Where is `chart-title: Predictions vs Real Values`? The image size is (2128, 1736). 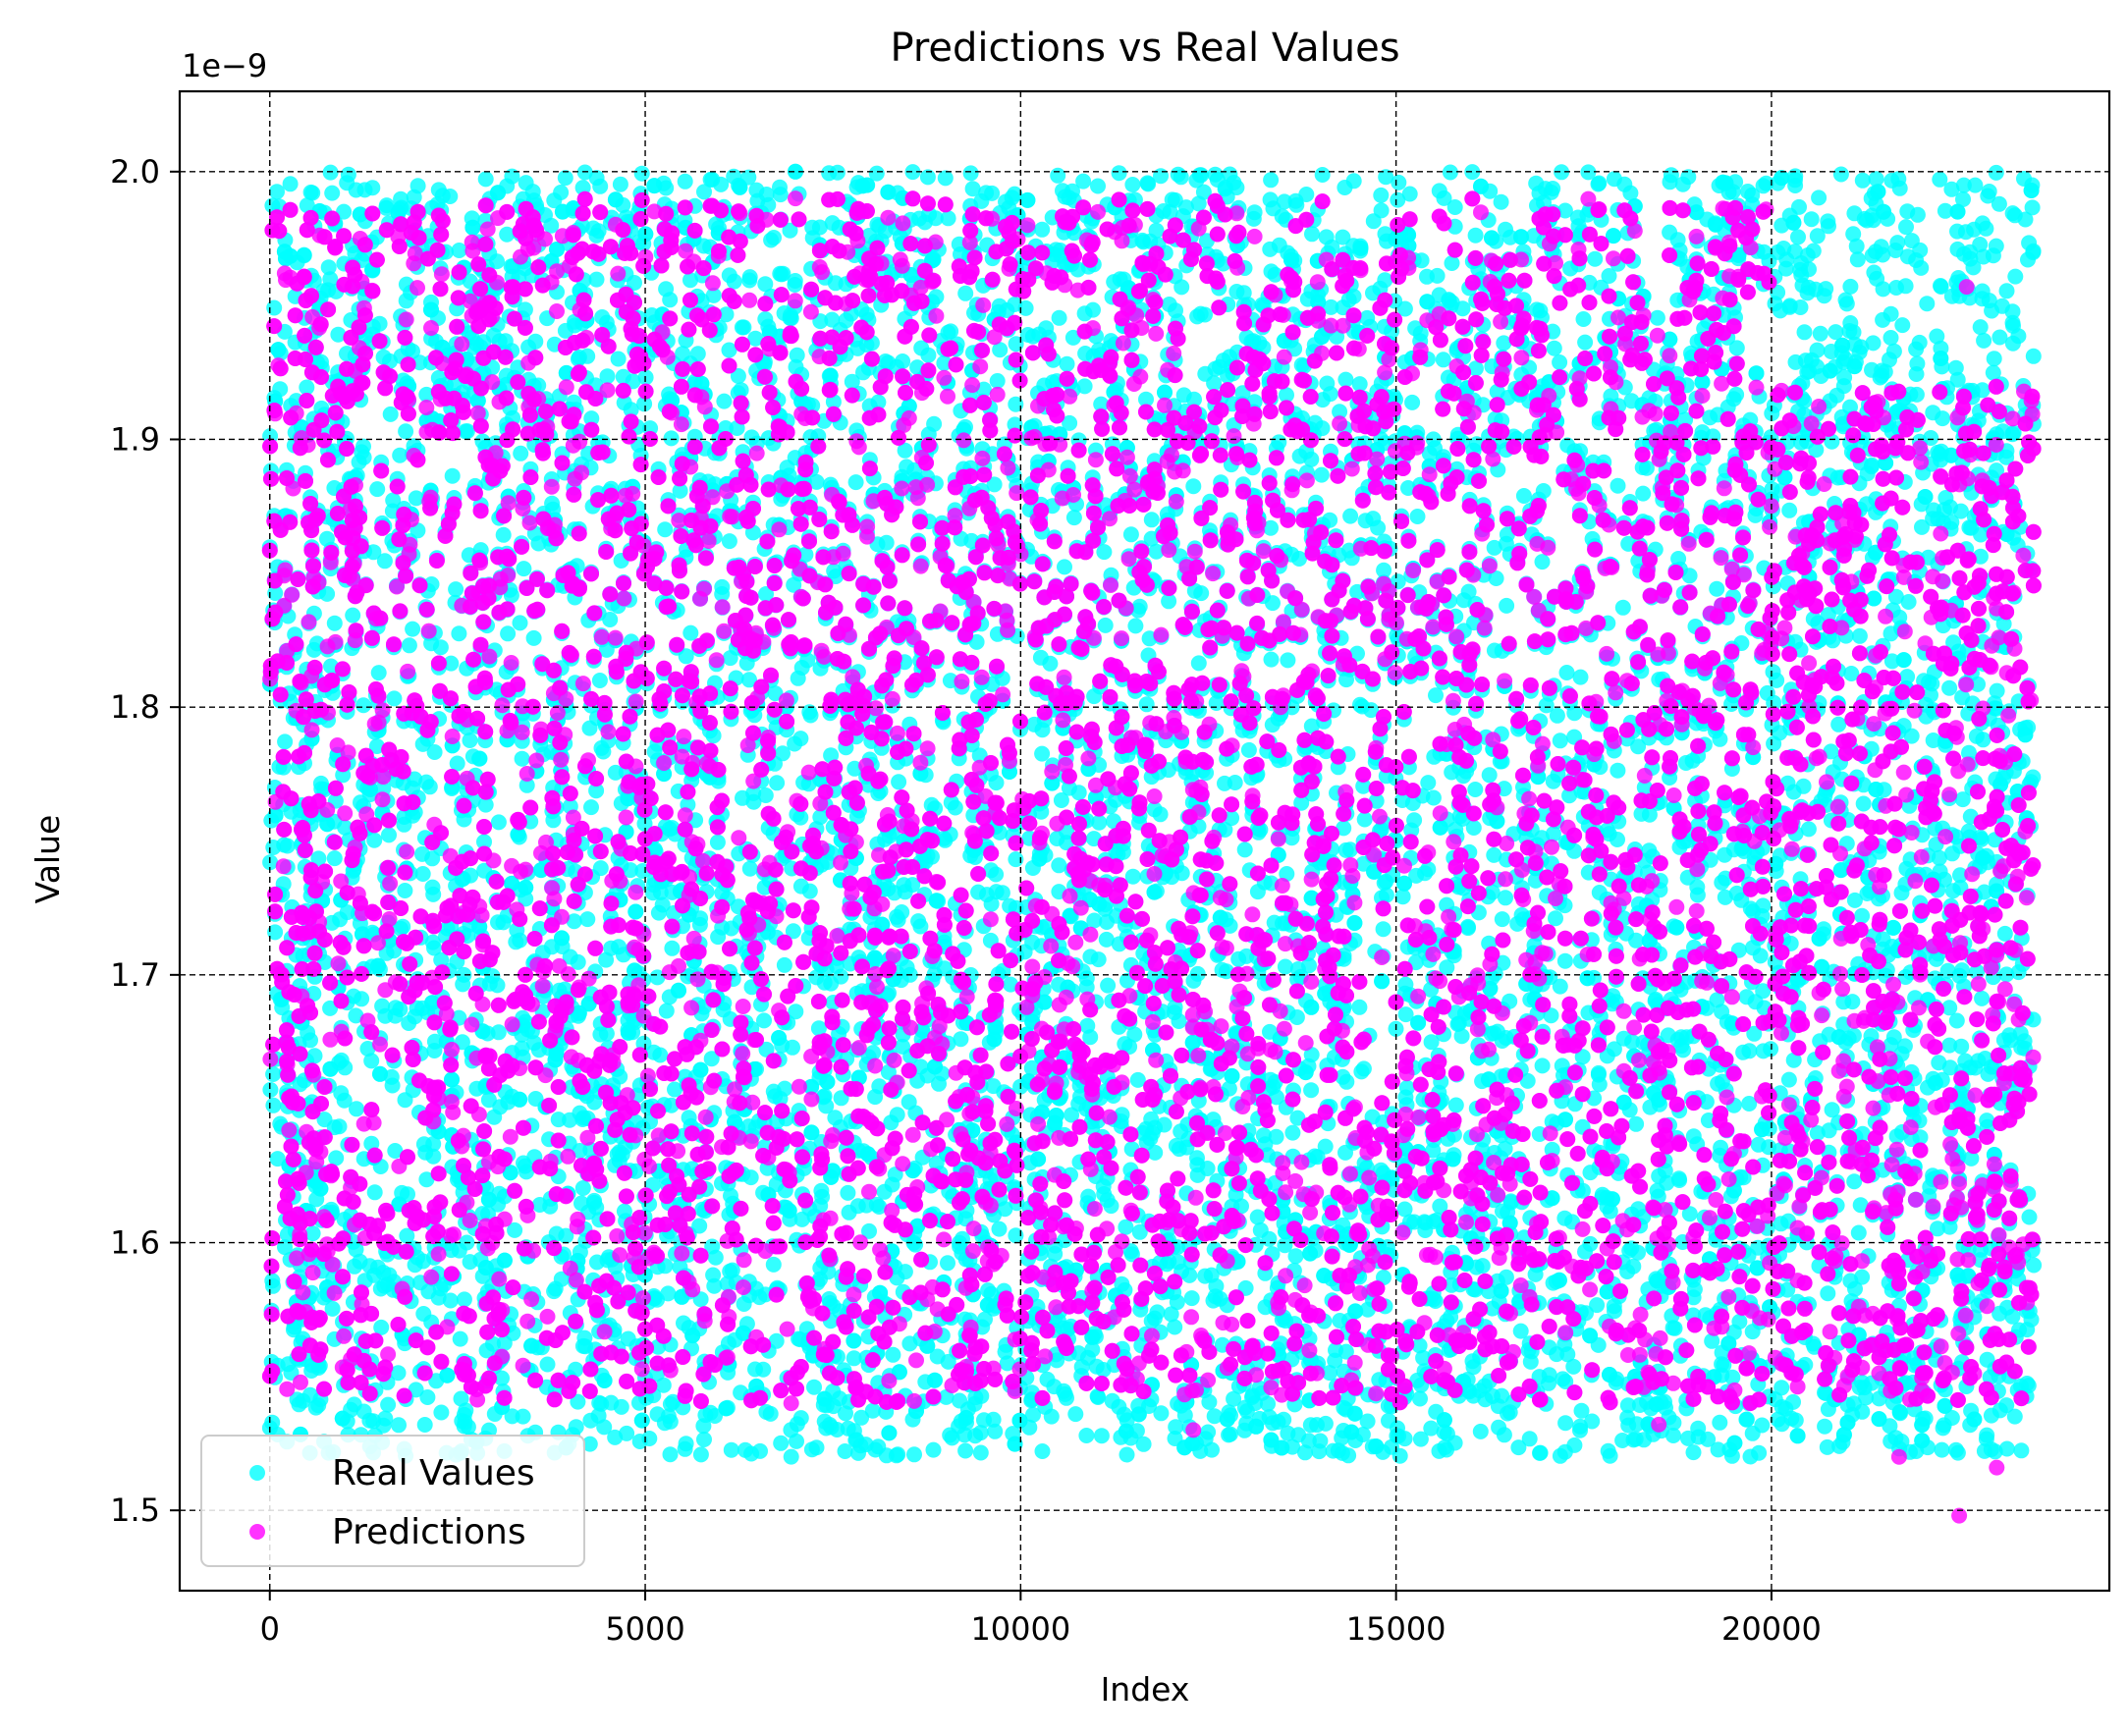 chart-title: Predictions vs Real Values is located at coordinates (1144, 48).